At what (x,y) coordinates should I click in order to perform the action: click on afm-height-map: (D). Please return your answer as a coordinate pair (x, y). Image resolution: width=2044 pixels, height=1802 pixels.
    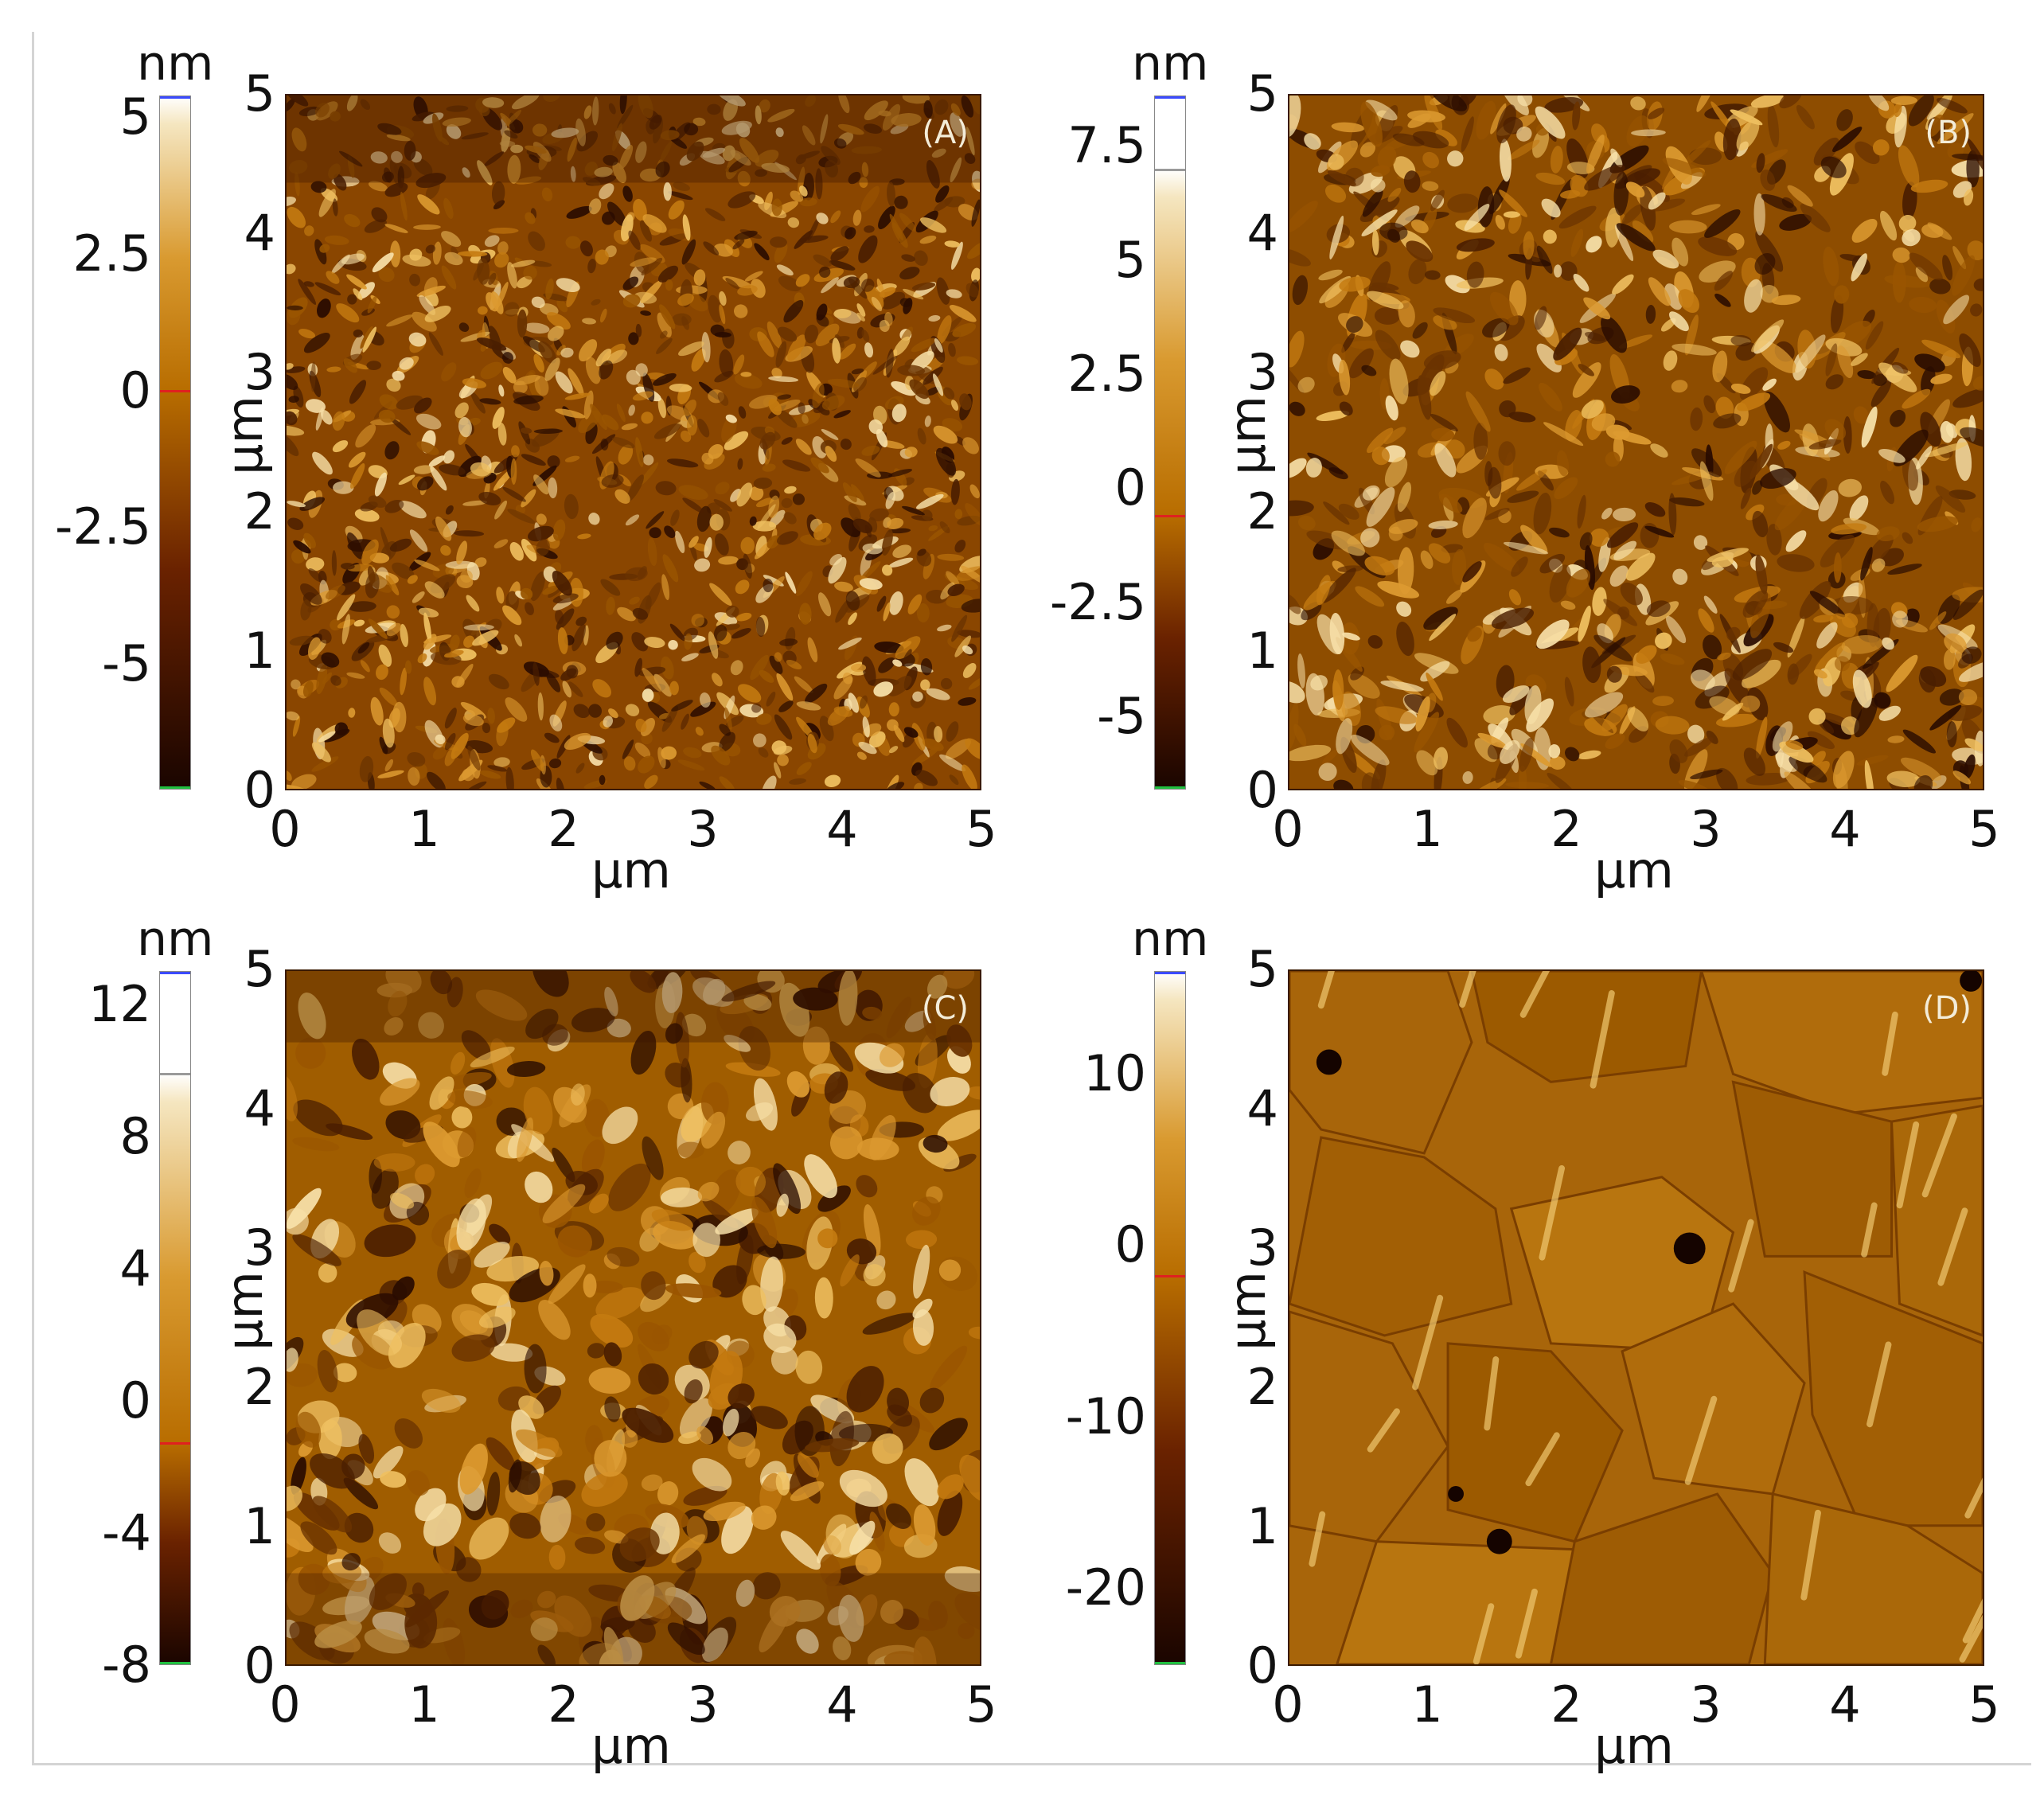
    Looking at the image, I should click on (1636, 1318).